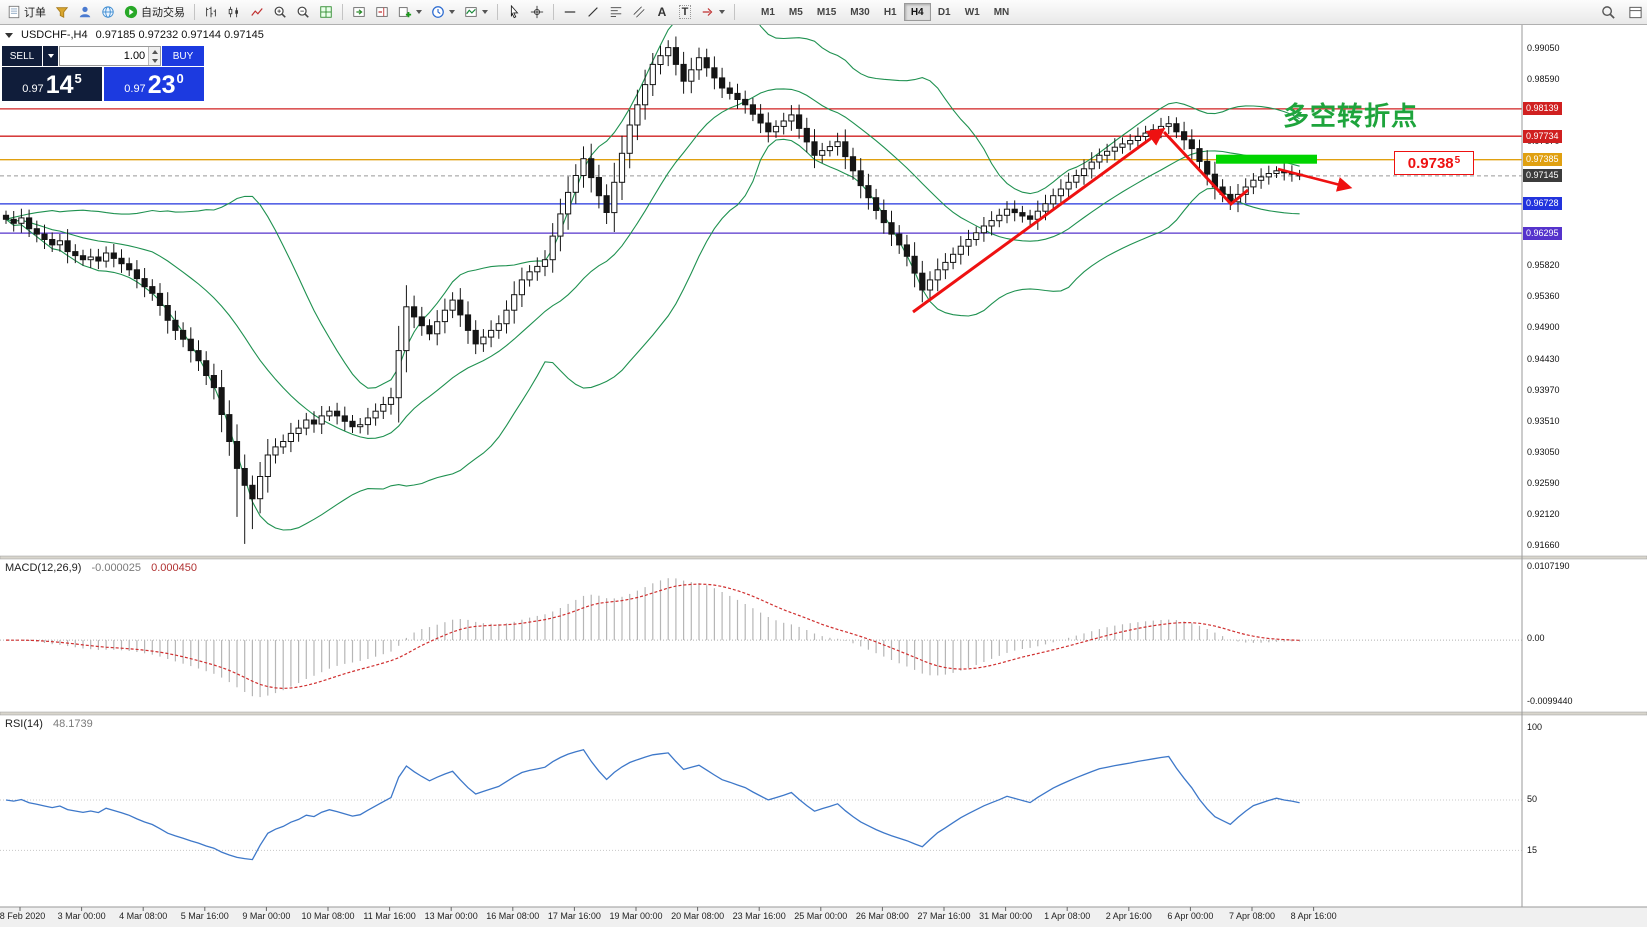 This screenshot has height=948, width=1647. Describe the element at coordinates (43, 568) in the screenshot. I see `macd-name: MACD(12,26,9)` at that location.